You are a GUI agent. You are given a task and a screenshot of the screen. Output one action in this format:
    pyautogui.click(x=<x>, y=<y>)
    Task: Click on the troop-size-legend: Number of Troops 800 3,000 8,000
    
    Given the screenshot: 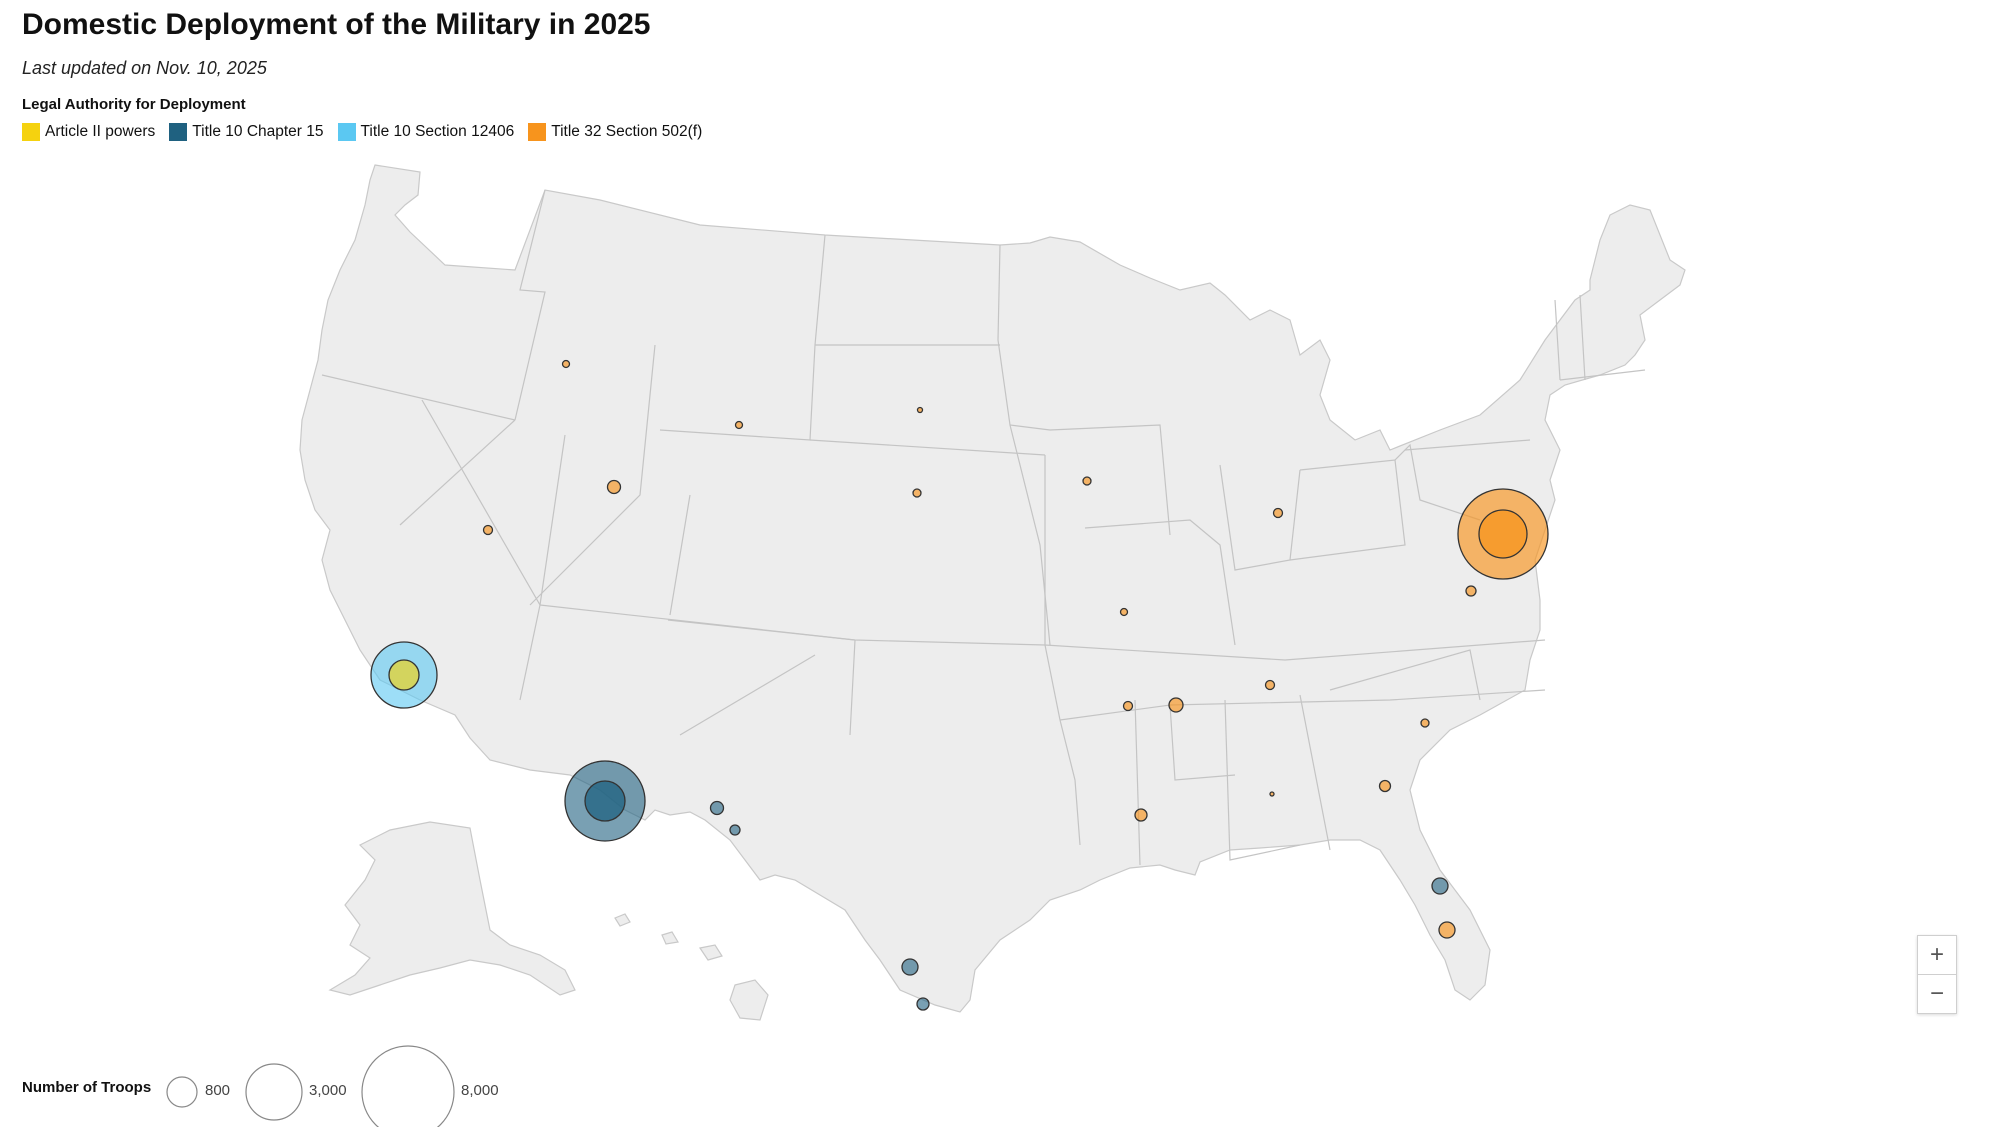 What is the action you would take?
    pyautogui.click(x=322, y=1082)
    